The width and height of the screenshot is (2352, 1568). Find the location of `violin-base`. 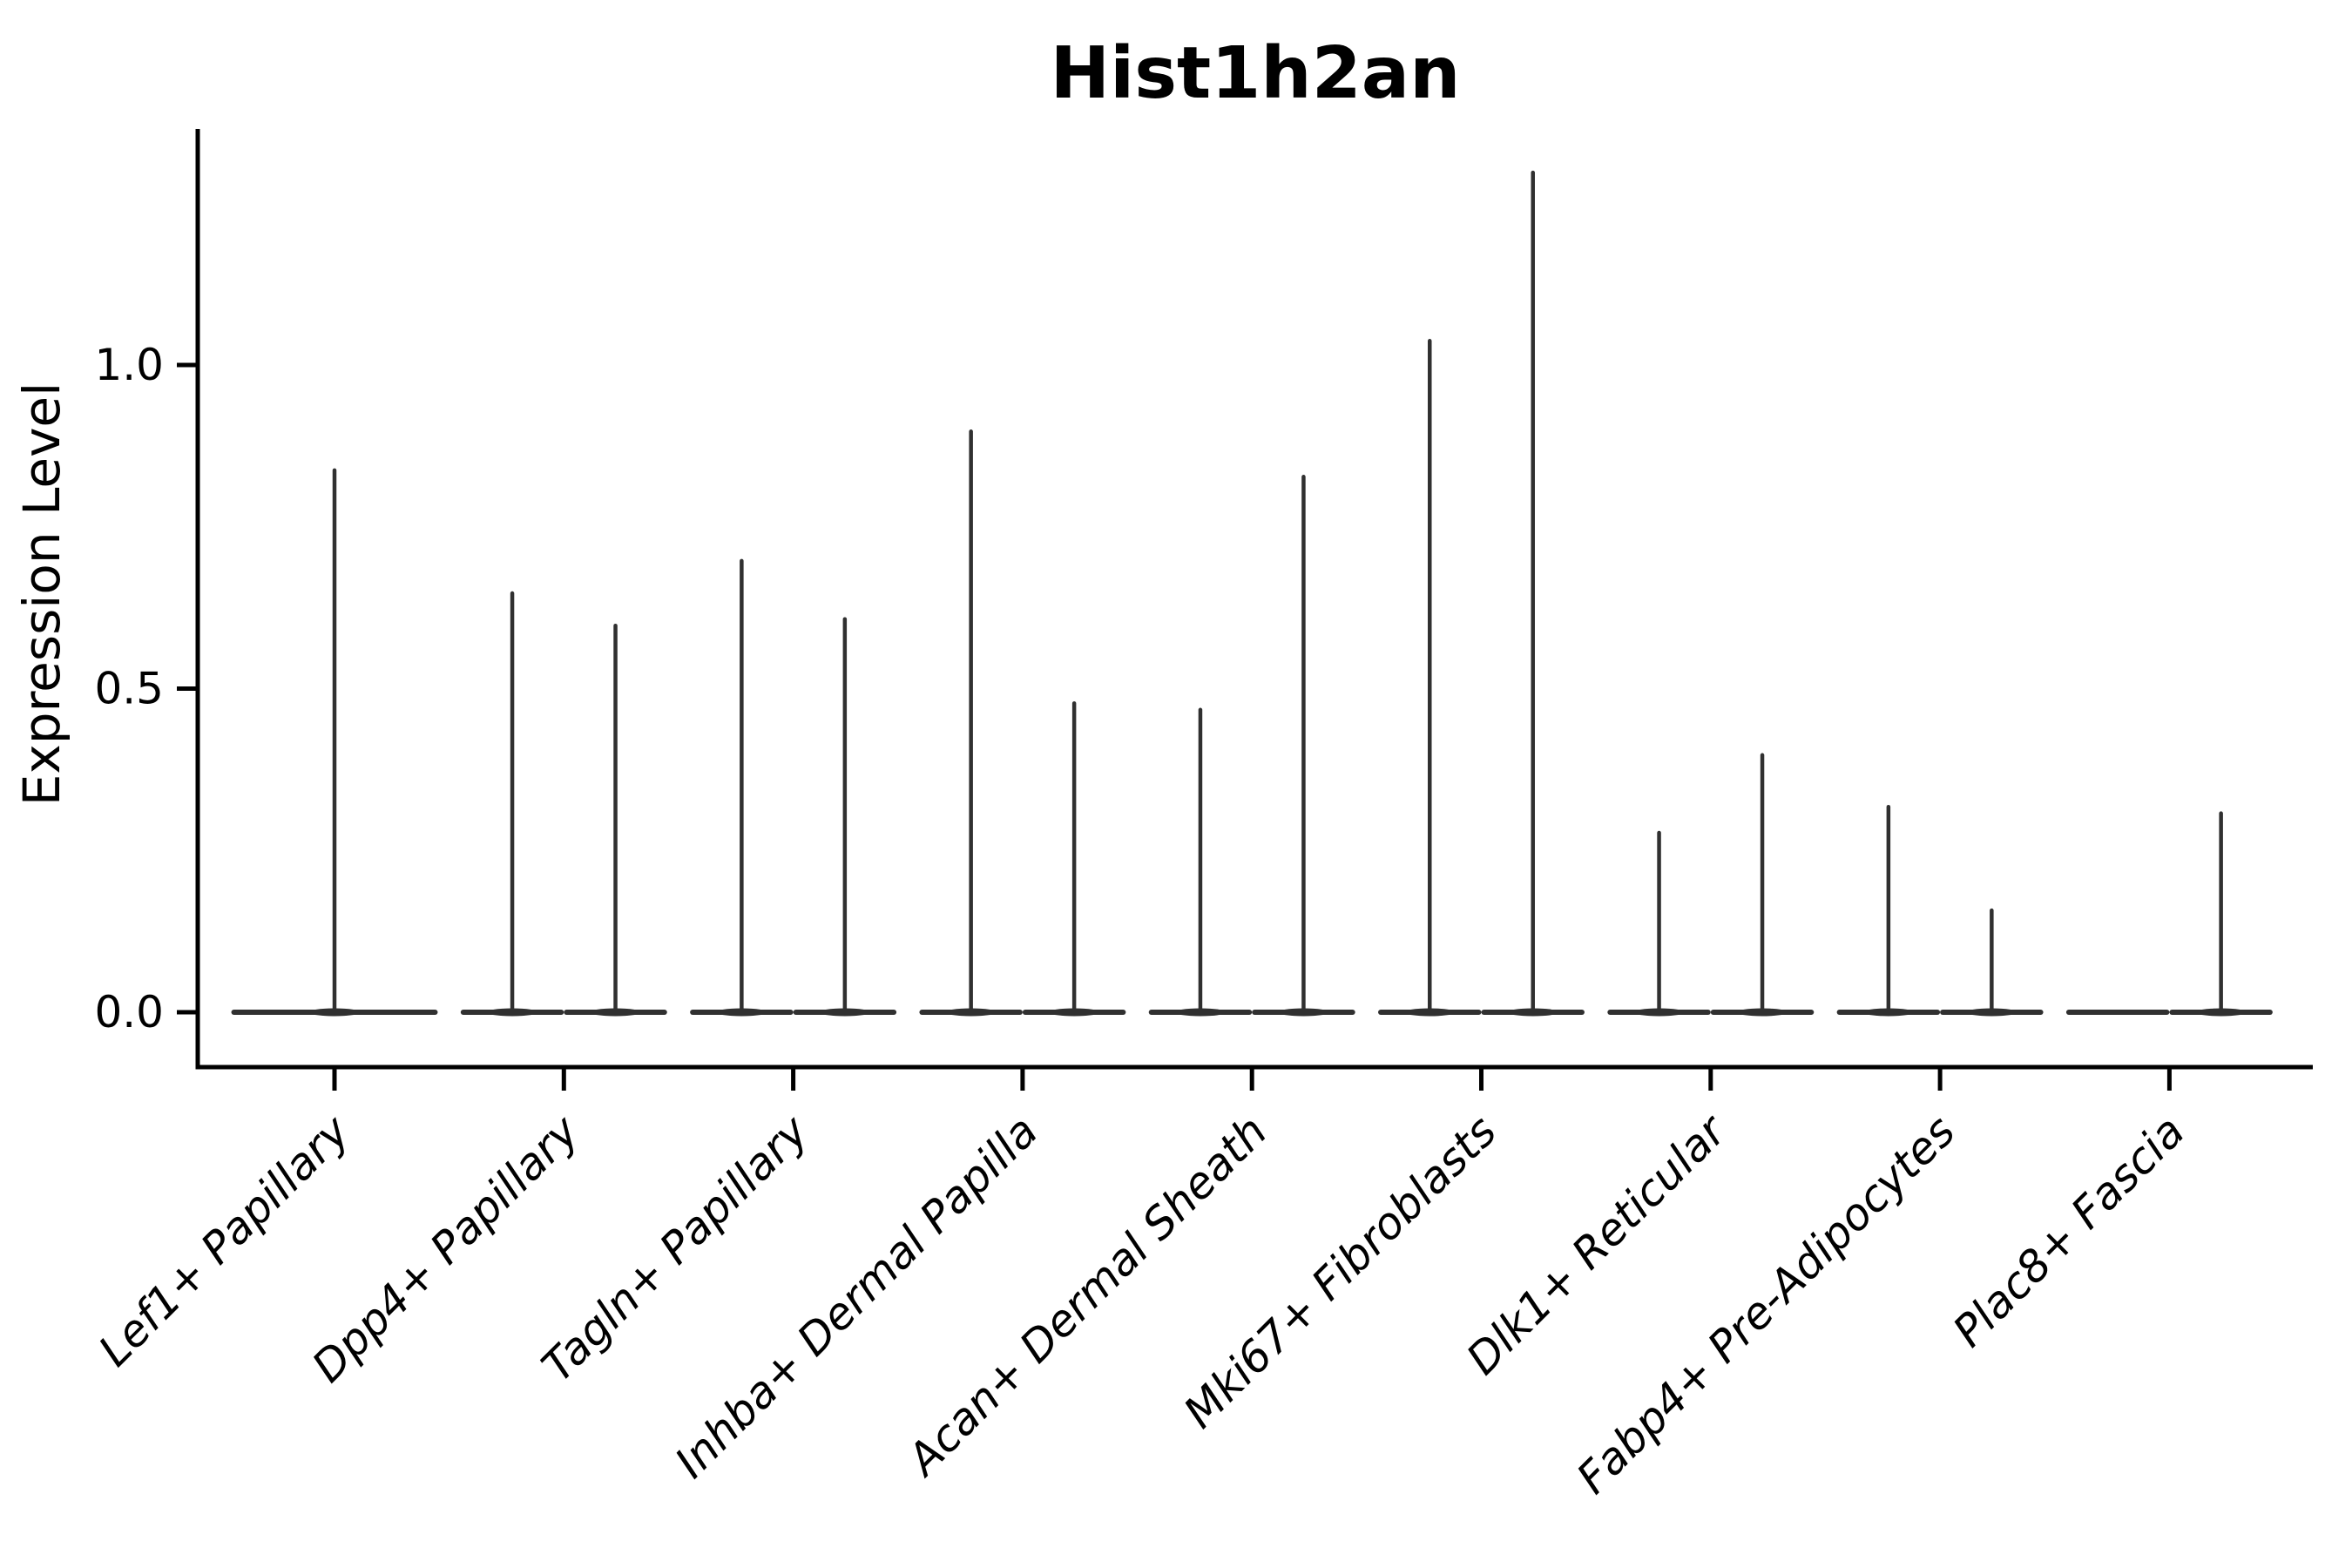

violin-base is located at coordinates (2117, 1013).